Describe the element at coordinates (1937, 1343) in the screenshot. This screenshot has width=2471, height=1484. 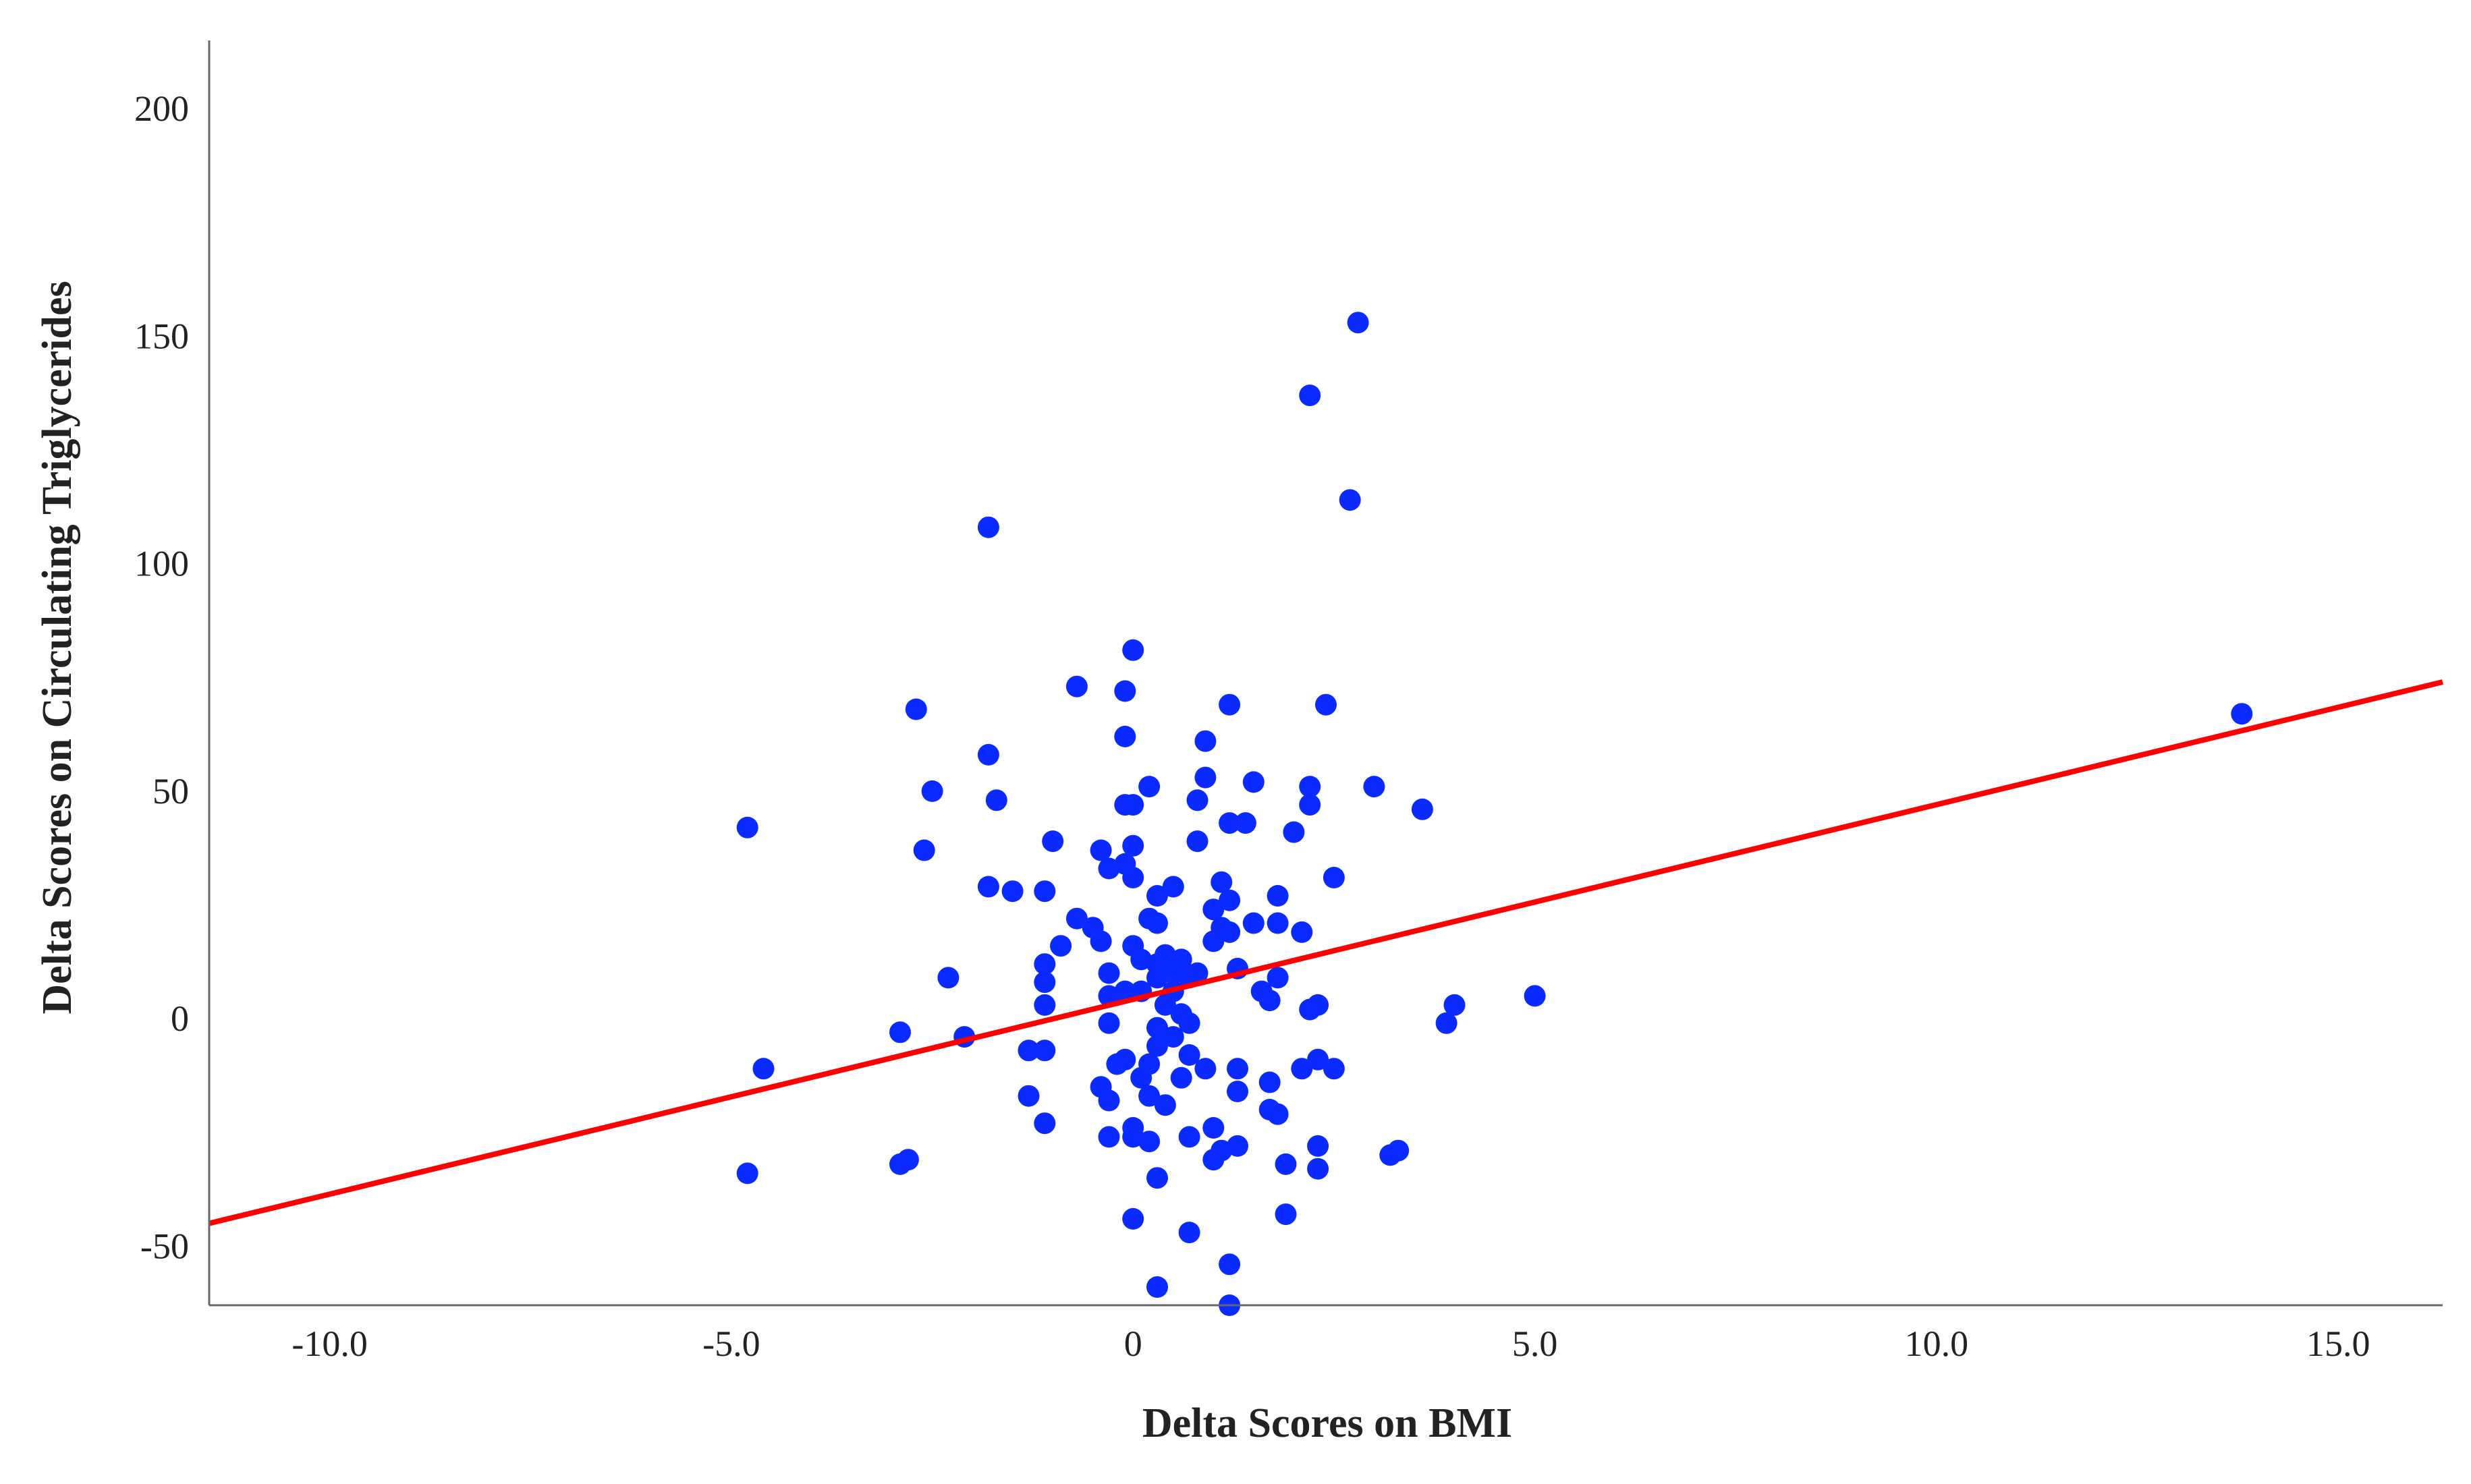
I see `x-tick-label: 10.0` at that location.